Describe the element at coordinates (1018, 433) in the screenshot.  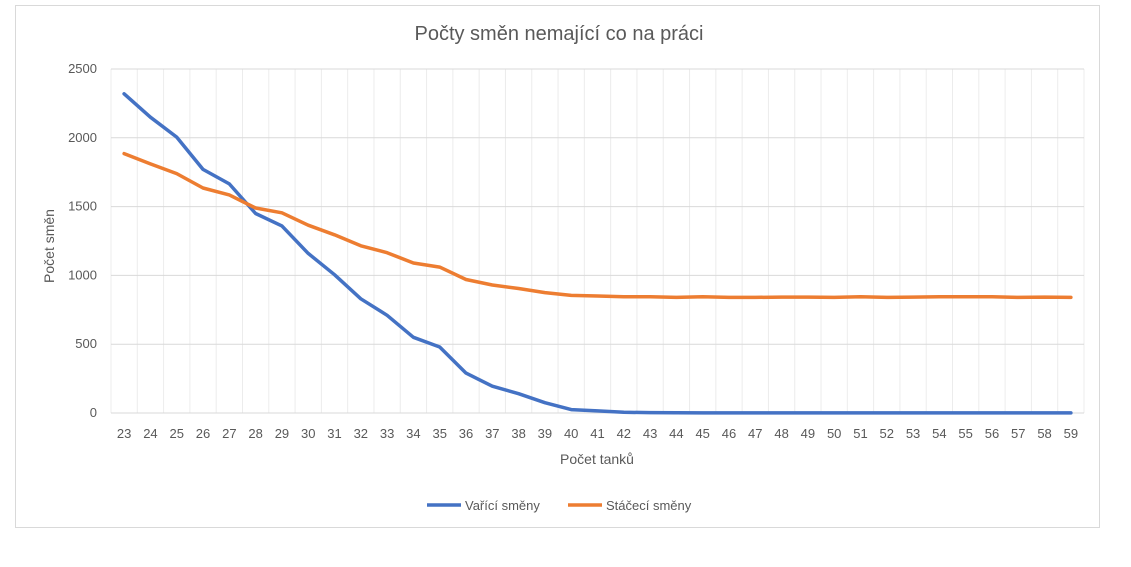
I see `x-tick-label: 57` at that location.